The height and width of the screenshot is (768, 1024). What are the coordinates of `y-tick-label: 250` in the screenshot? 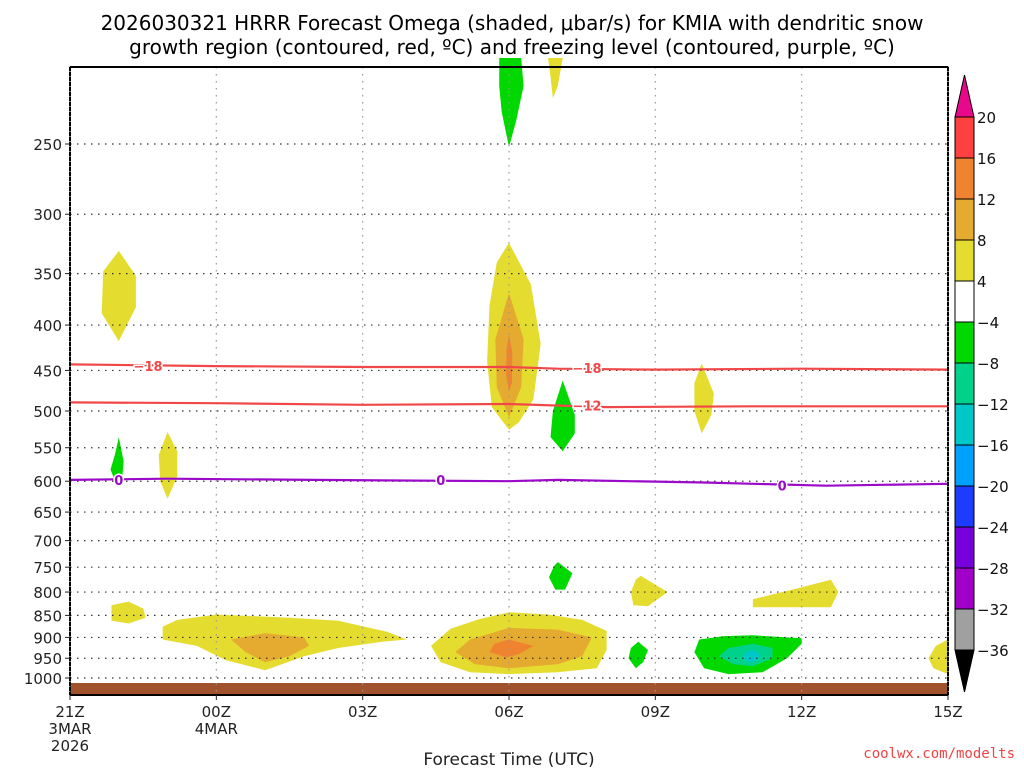 It's located at (47, 145).